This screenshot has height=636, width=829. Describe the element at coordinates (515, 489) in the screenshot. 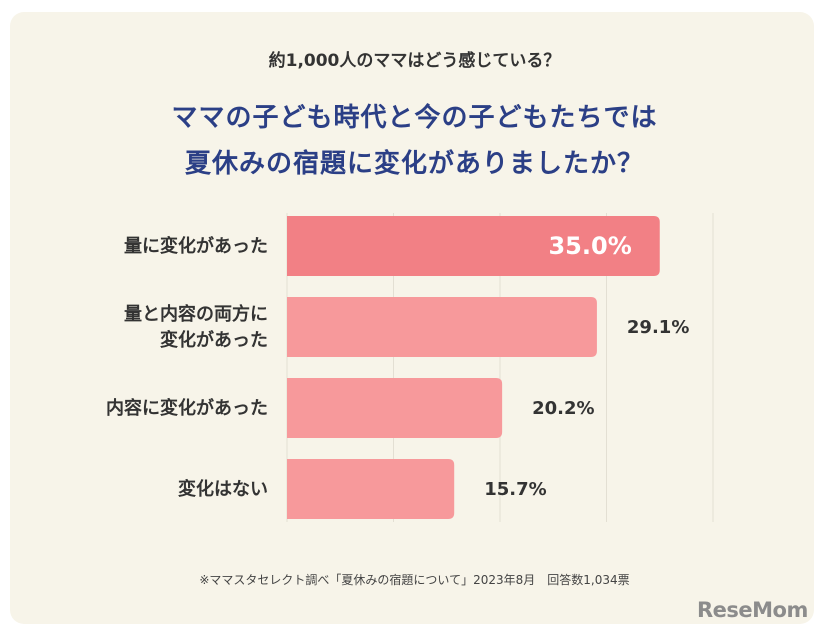

I see `bar-value-label: 15.7%` at that location.